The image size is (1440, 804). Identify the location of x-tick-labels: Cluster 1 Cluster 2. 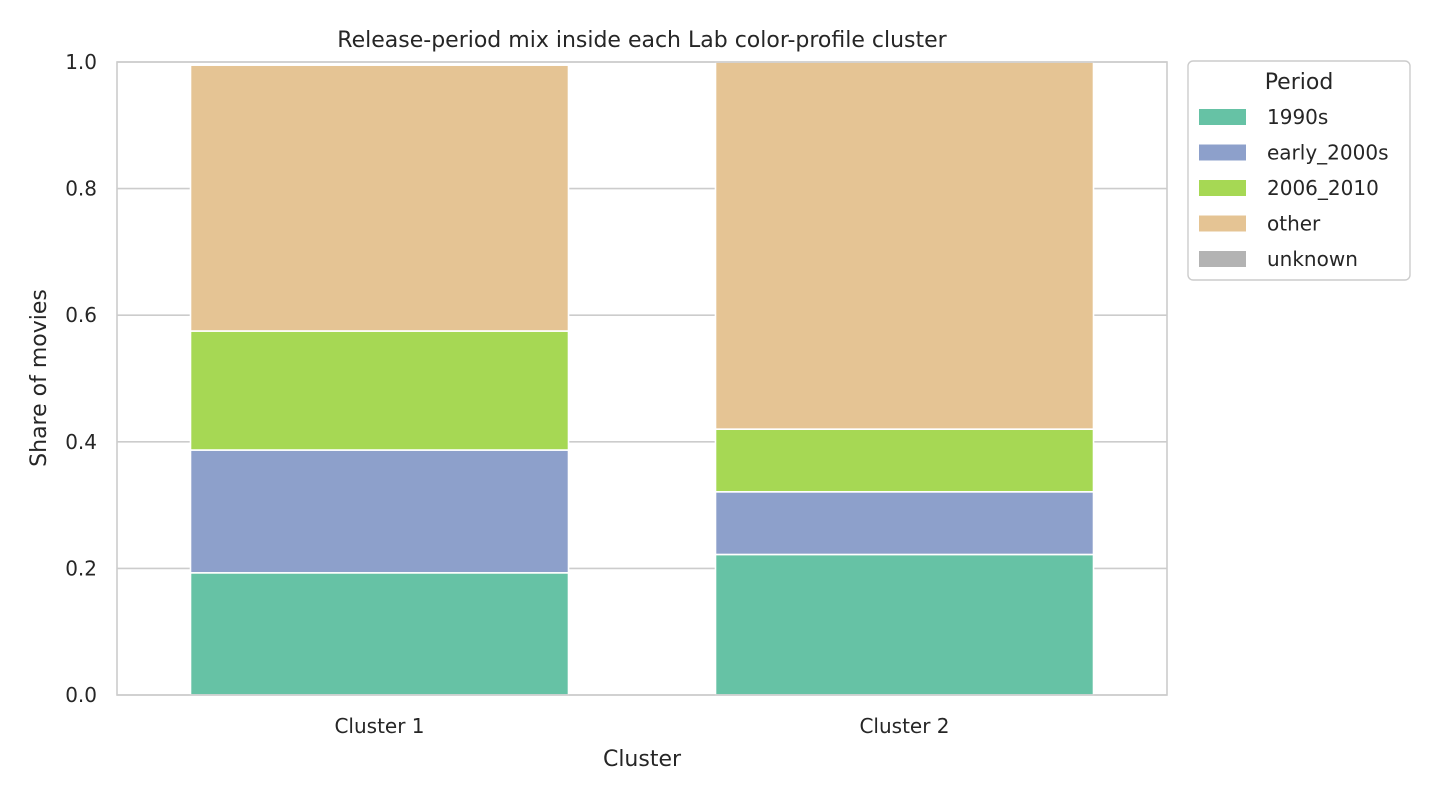
(641, 726).